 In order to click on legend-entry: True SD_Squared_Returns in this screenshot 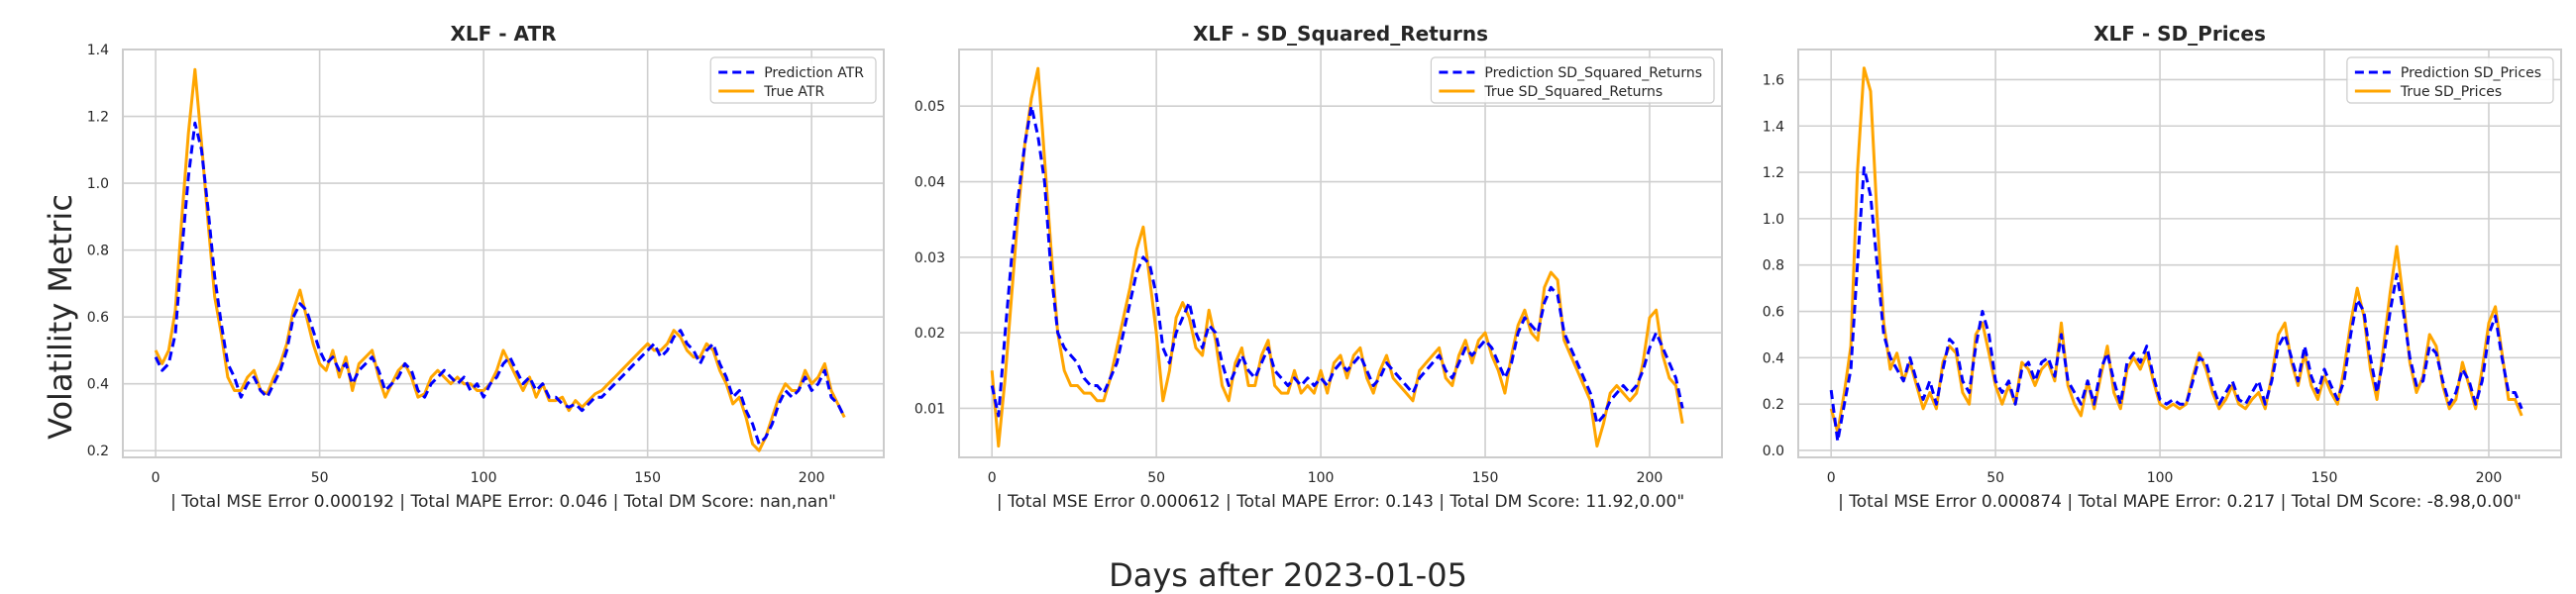, I will do `click(1573, 92)`.